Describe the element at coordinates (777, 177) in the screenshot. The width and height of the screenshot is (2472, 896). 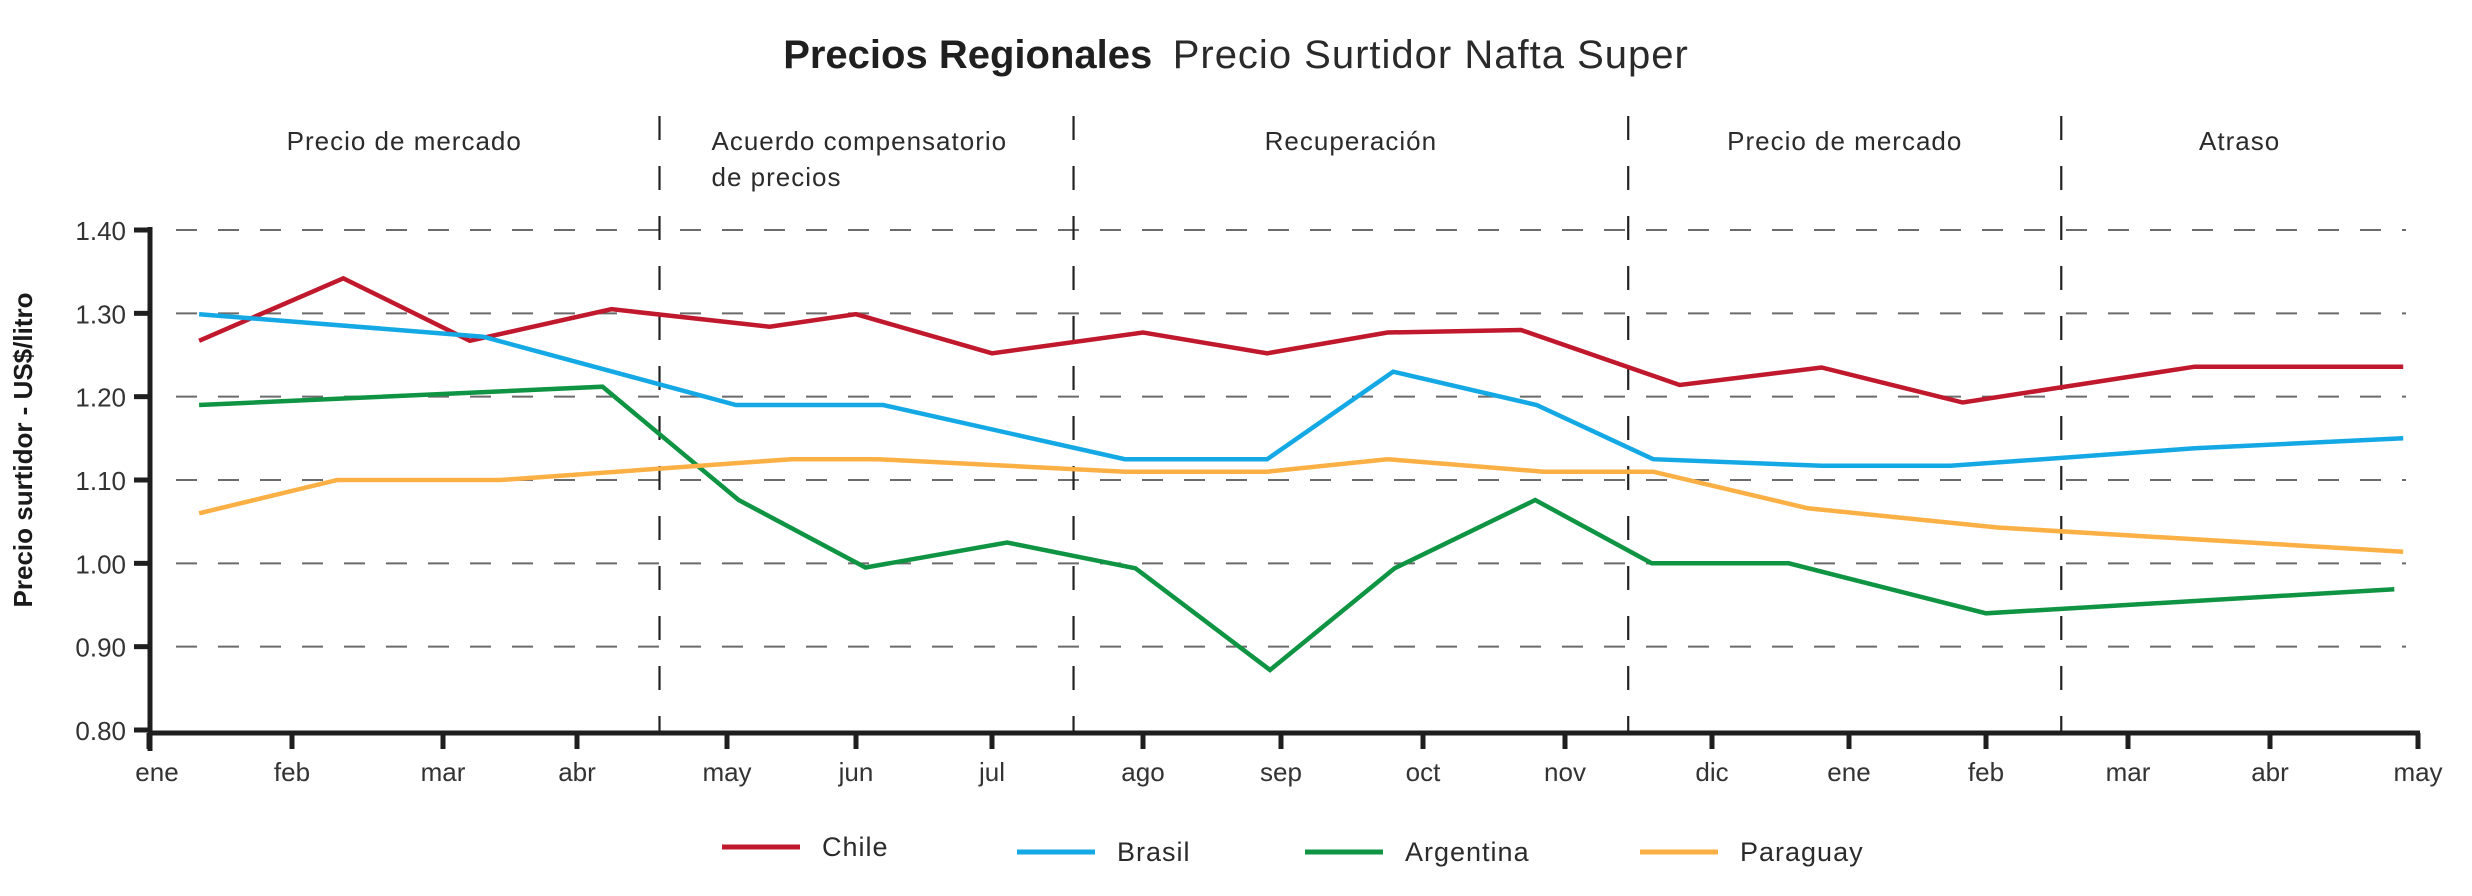
I see `period-label-line: de precios` at that location.